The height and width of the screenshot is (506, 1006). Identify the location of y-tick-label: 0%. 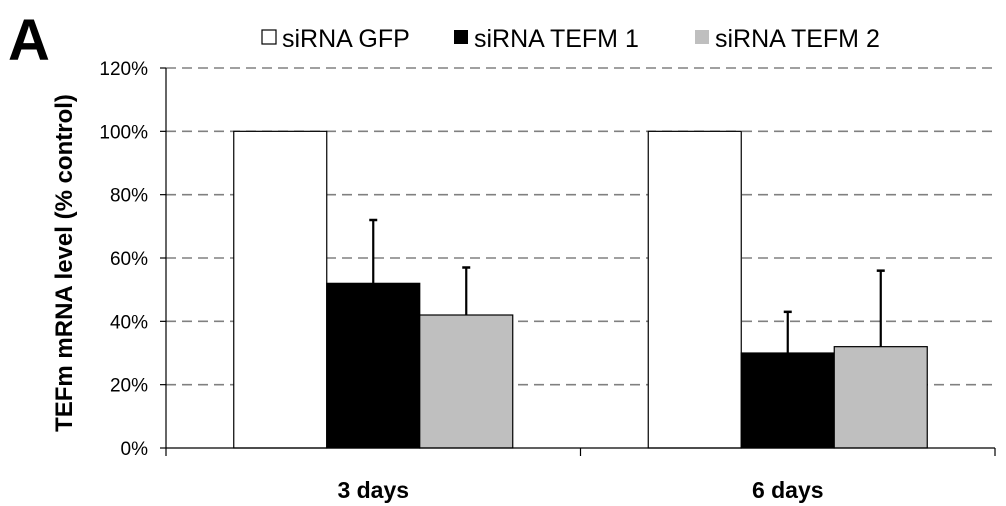
(135, 449).